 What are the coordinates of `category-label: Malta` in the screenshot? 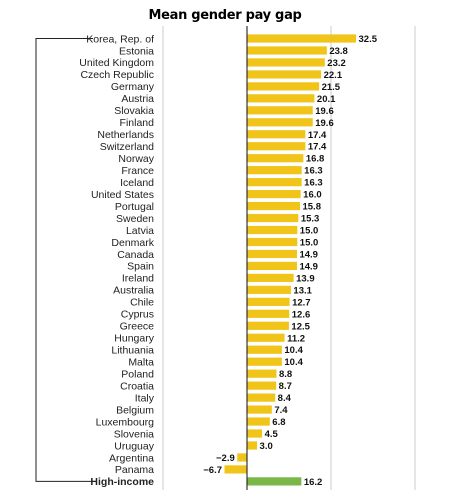 It's located at (141, 362).